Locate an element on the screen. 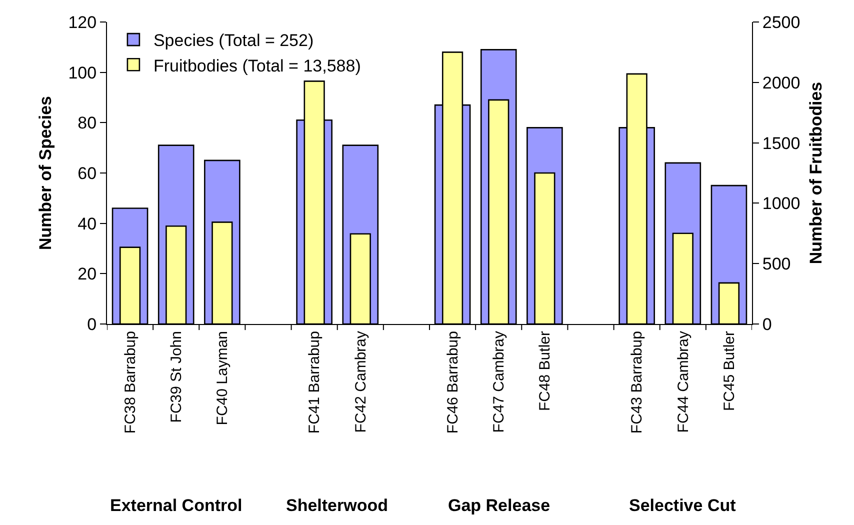  y-tick-label: 100 is located at coordinates (82, 72).